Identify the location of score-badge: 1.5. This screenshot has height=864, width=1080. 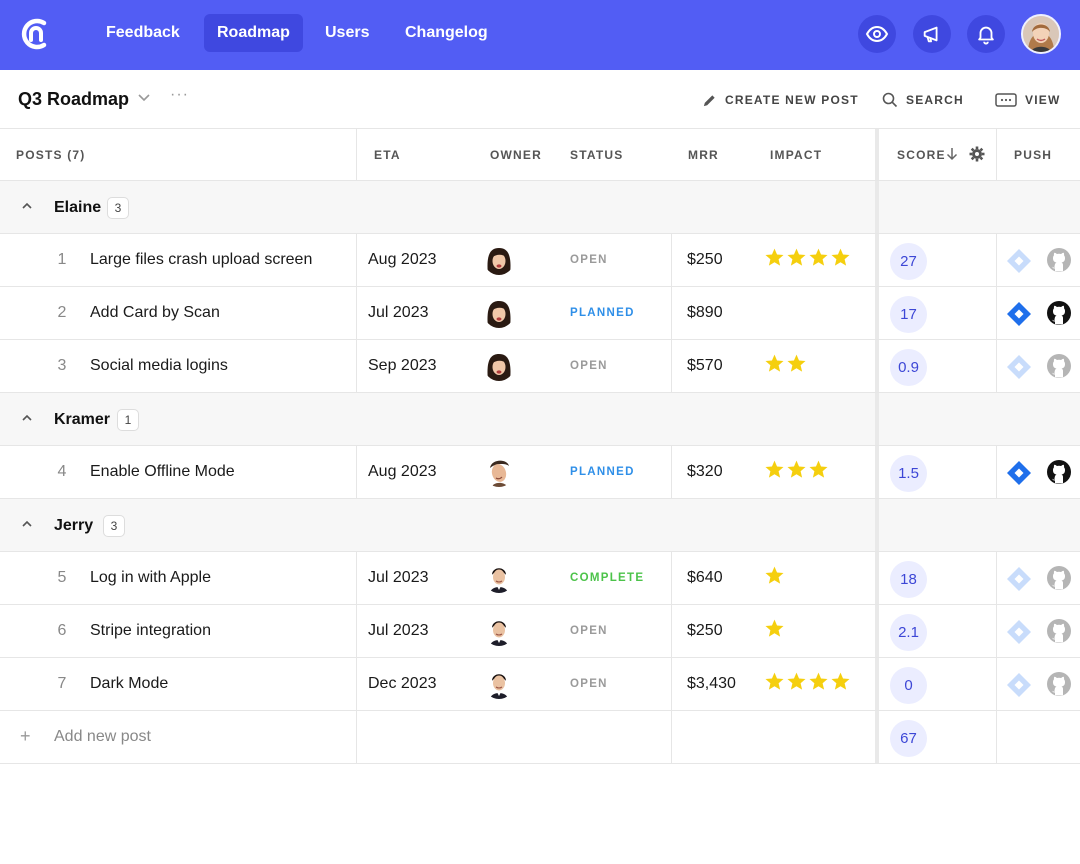
(908, 473).